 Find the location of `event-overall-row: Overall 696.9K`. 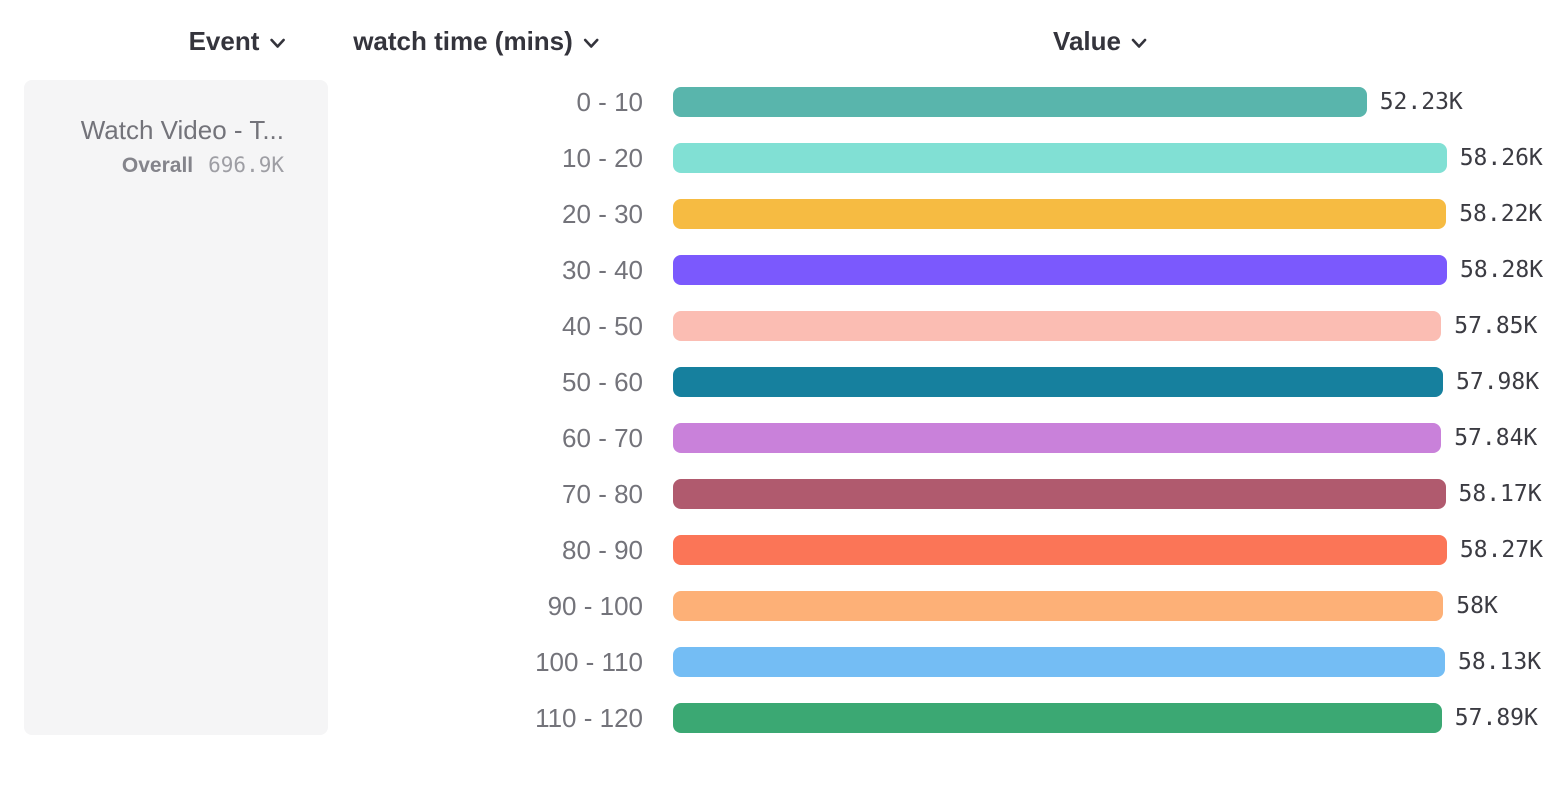

event-overall-row: Overall 696.9K is located at coordinates (154, 165).